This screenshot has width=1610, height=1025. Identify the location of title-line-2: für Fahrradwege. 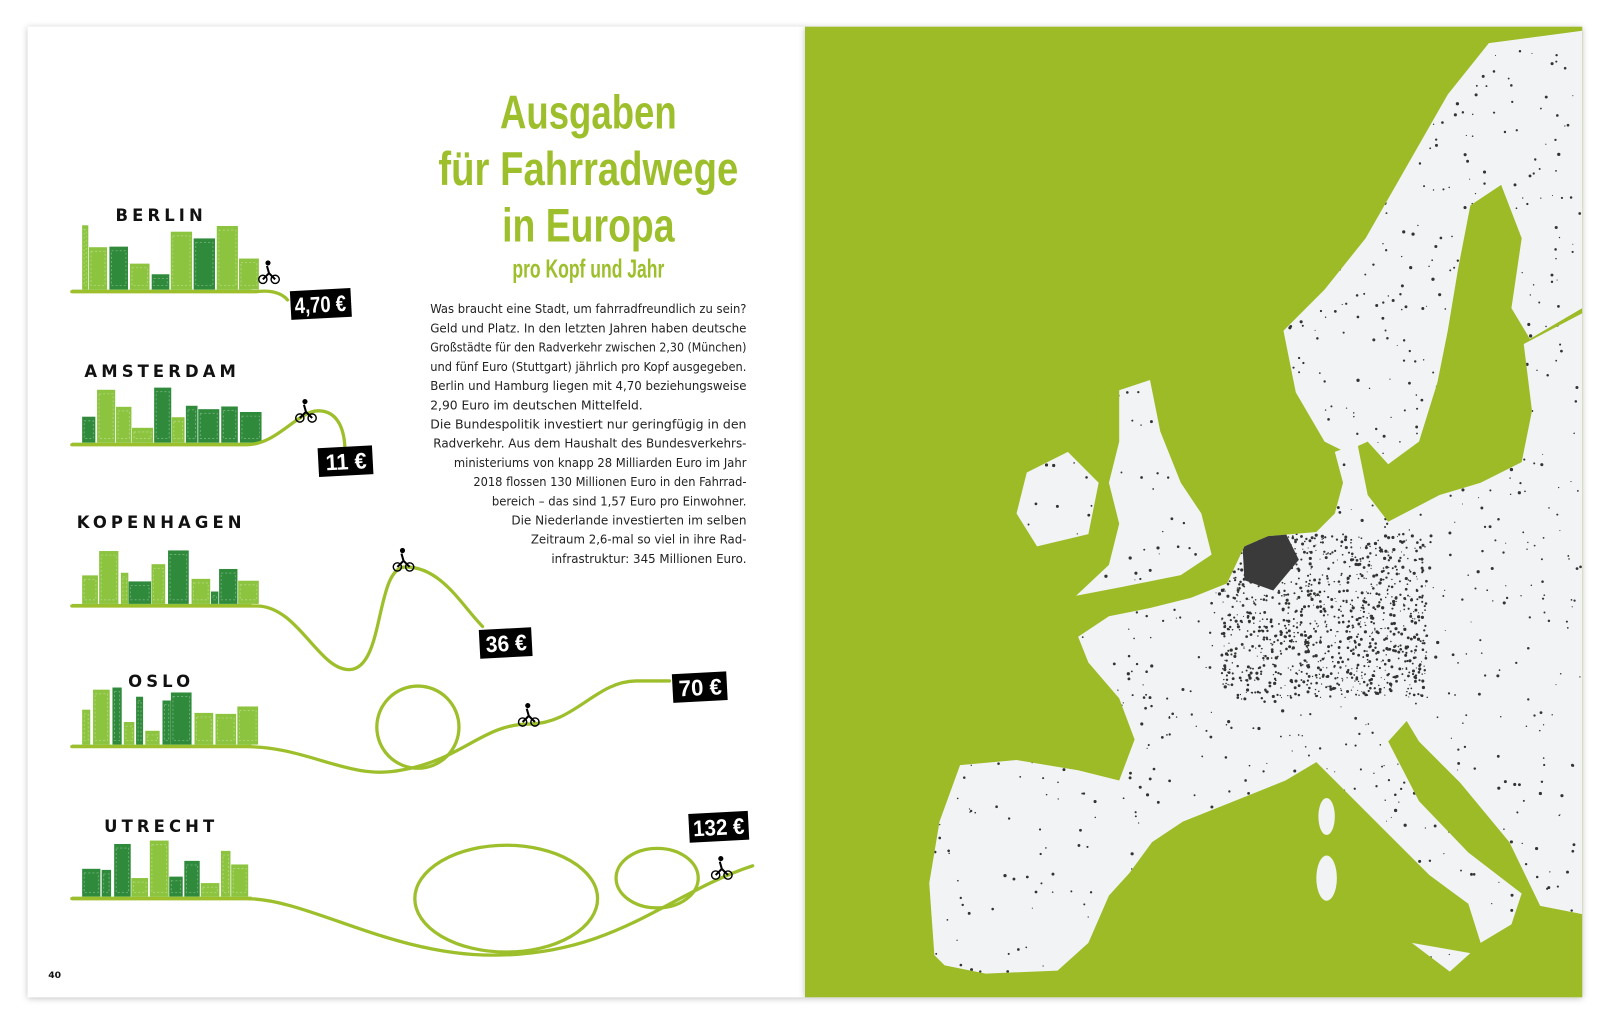
(588, 169).